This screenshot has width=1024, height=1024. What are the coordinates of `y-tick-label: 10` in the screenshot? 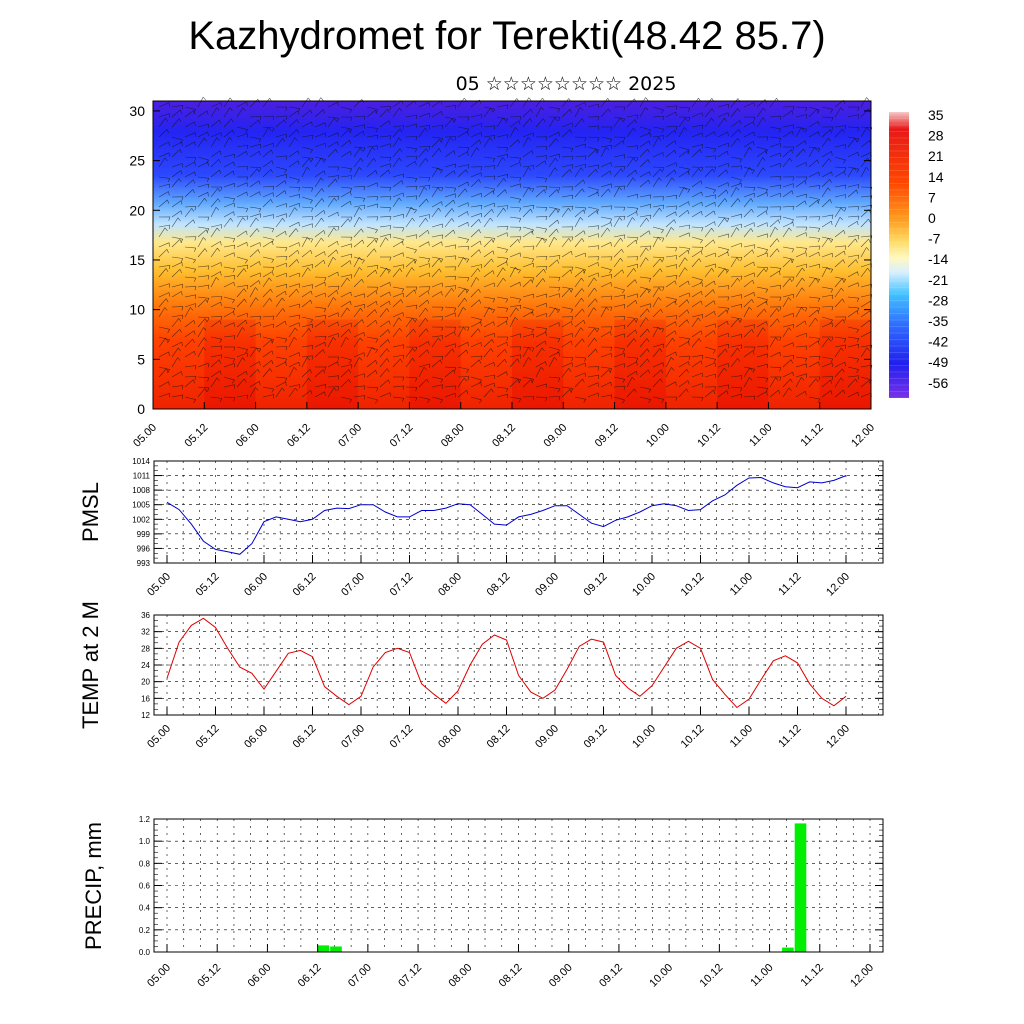 It's located at (137, 310).